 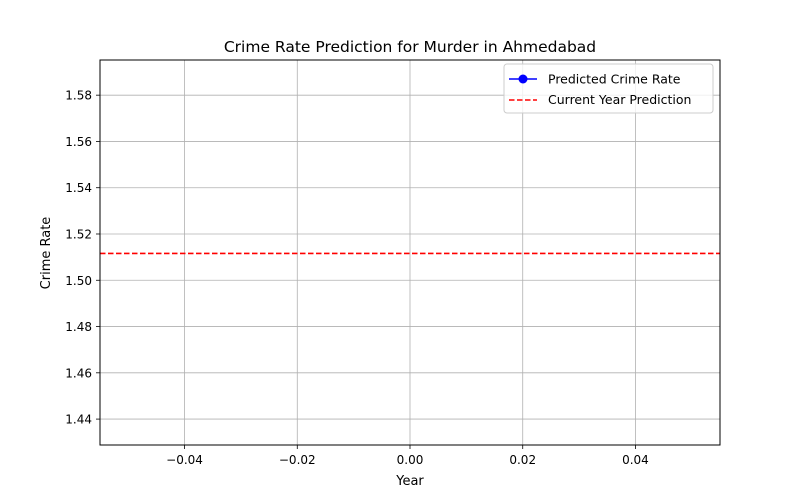 I want to click on y-axis-ticks: 1.44 1.46 1.48 1.50 1.52 1.54 1.56 1.58, so click(x=82, y=258).